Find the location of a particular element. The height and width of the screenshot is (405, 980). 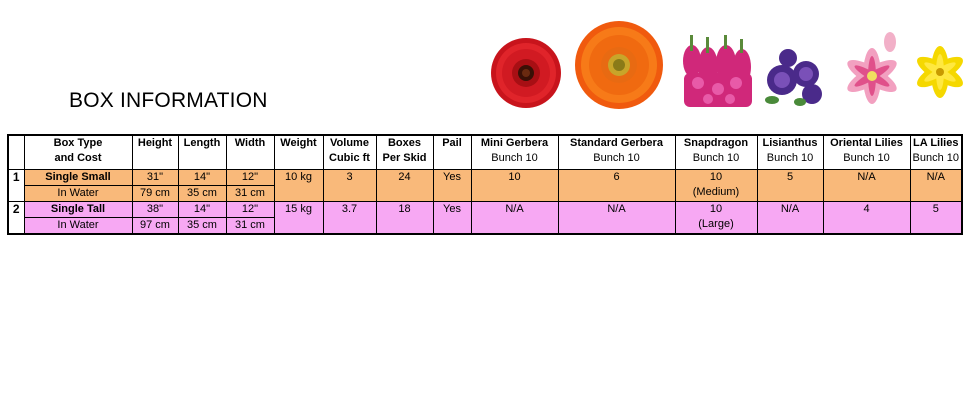

snapdragon-cell: 10 (Large) is located at coordinates (716, 218).